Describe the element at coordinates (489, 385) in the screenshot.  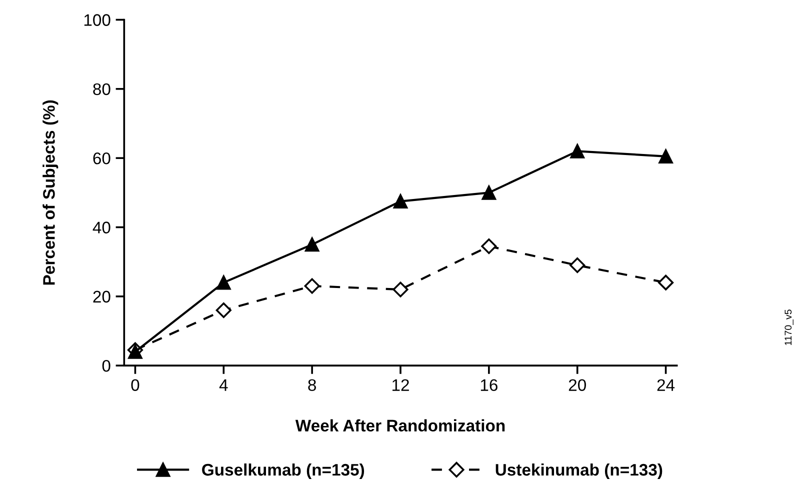
I see `x-tick-label: 16` at that location.